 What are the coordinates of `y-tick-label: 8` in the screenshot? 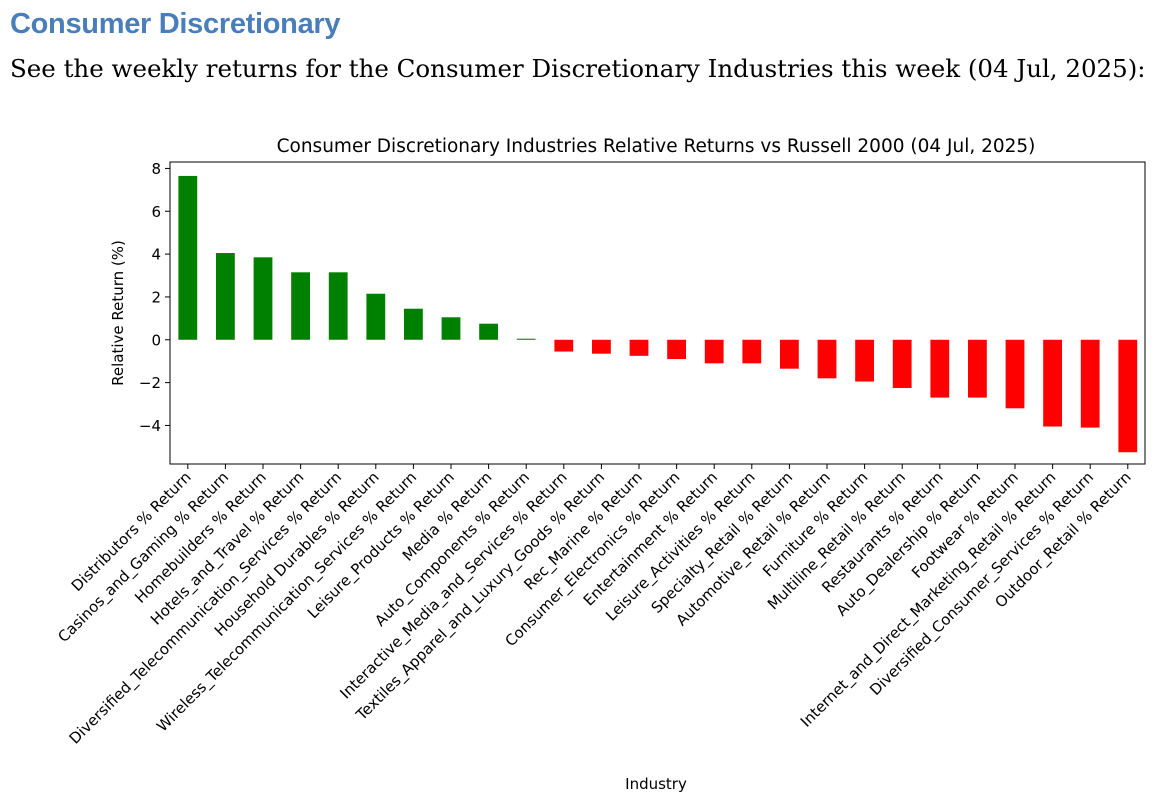 It's located at (156, 169).